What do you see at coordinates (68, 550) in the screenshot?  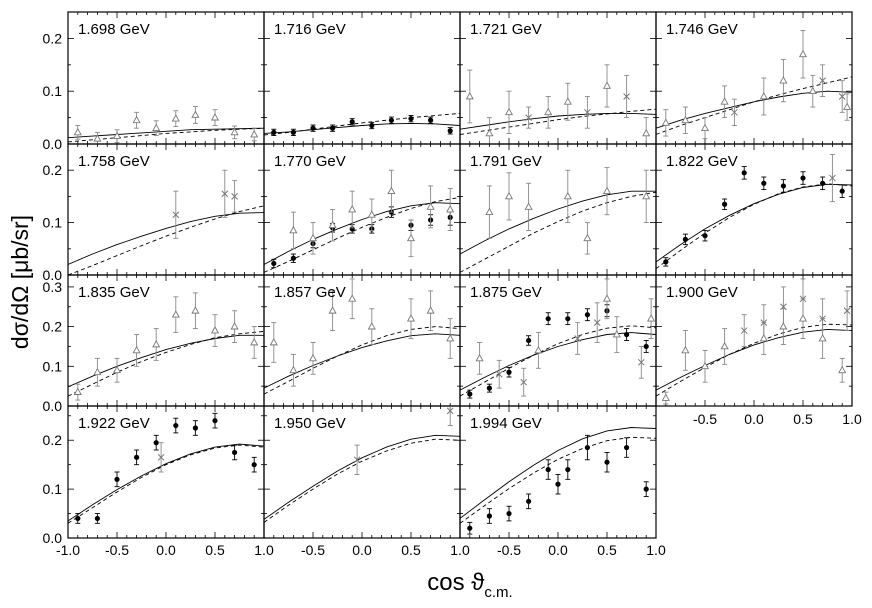 I see `x-tick-label: -1.0` at bounding box center [68, 550].